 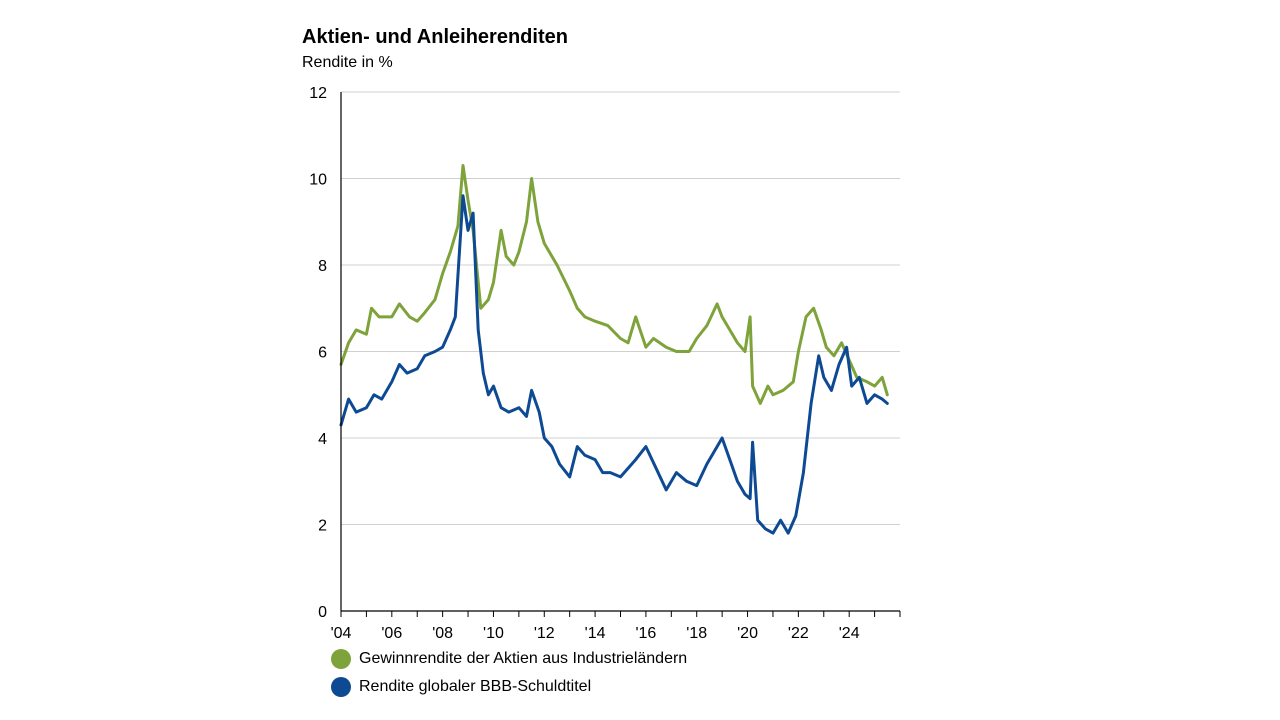 What do you see at coordinates (391, 633) in the screenshot?
I see `x-tick-label: '06` at bounding box center [391, 633].